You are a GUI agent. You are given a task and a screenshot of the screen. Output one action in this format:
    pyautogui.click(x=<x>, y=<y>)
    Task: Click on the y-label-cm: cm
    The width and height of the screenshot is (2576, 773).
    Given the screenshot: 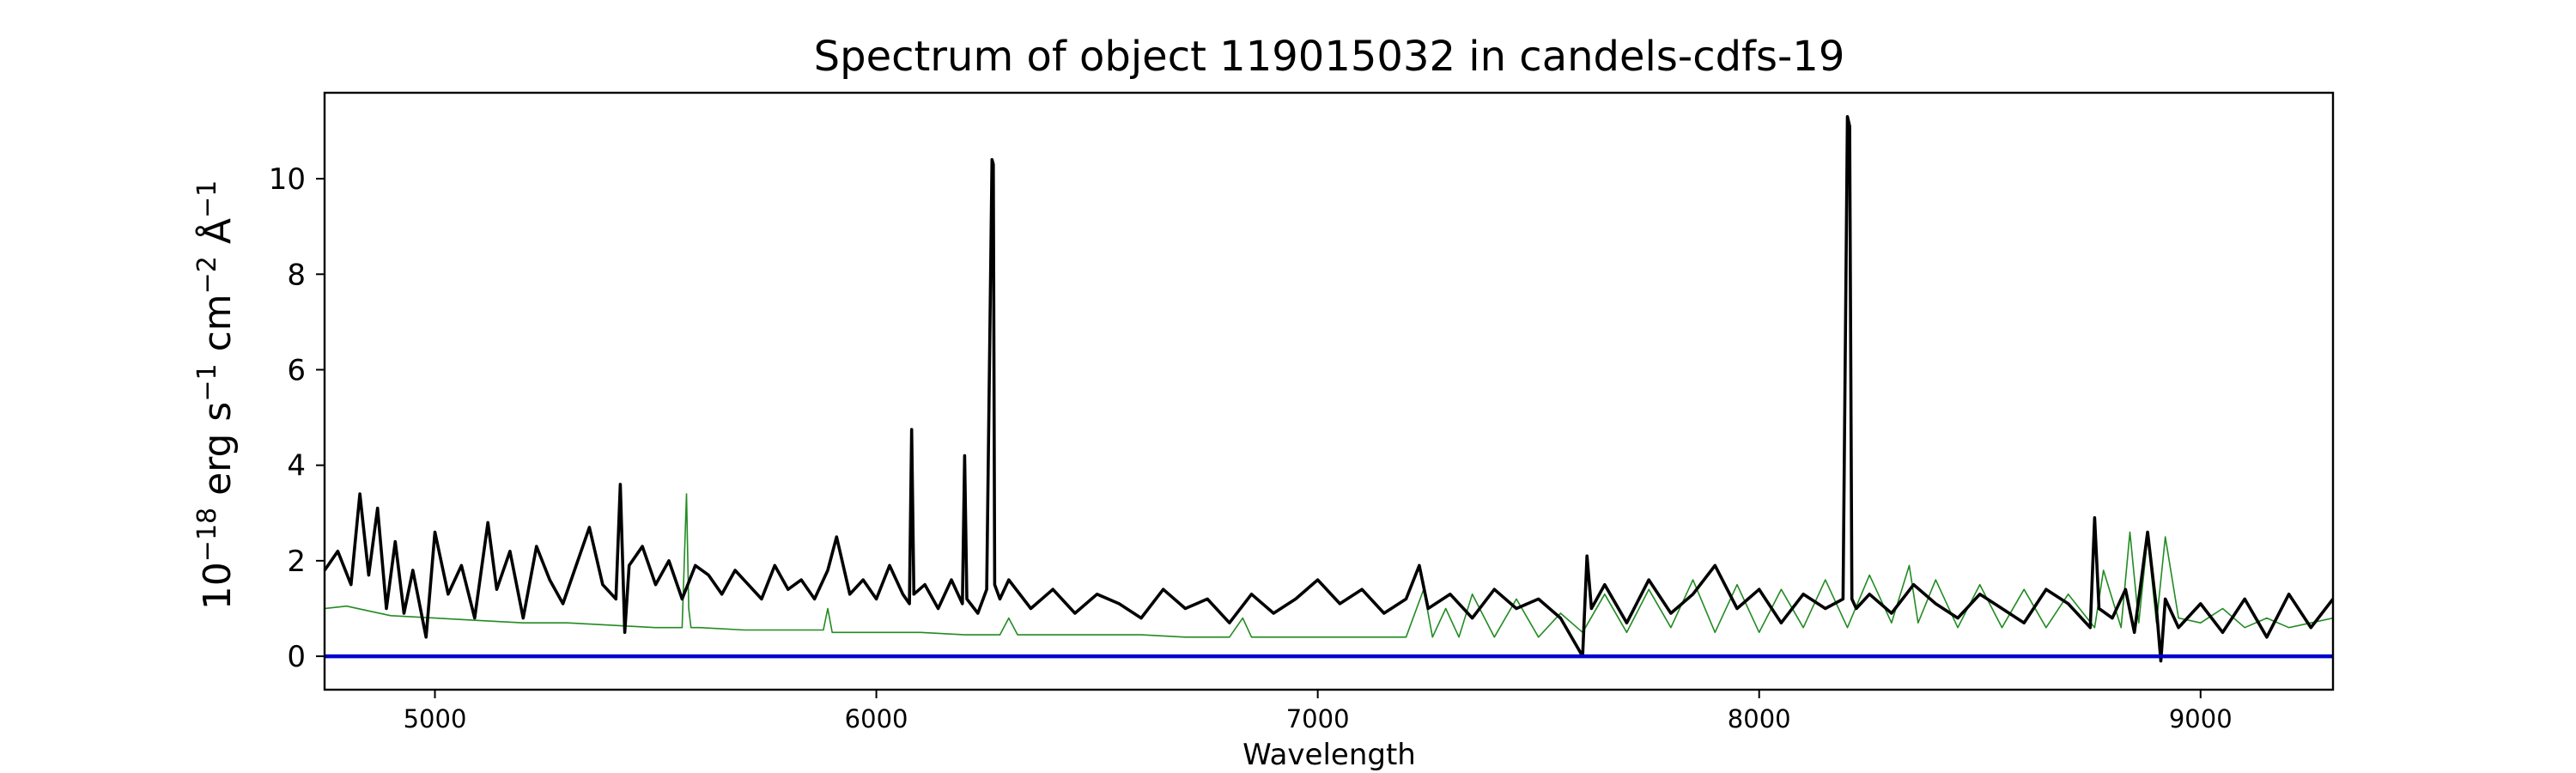 What is the action you would take?
    pyautogui.click(x=218, y=328)
    